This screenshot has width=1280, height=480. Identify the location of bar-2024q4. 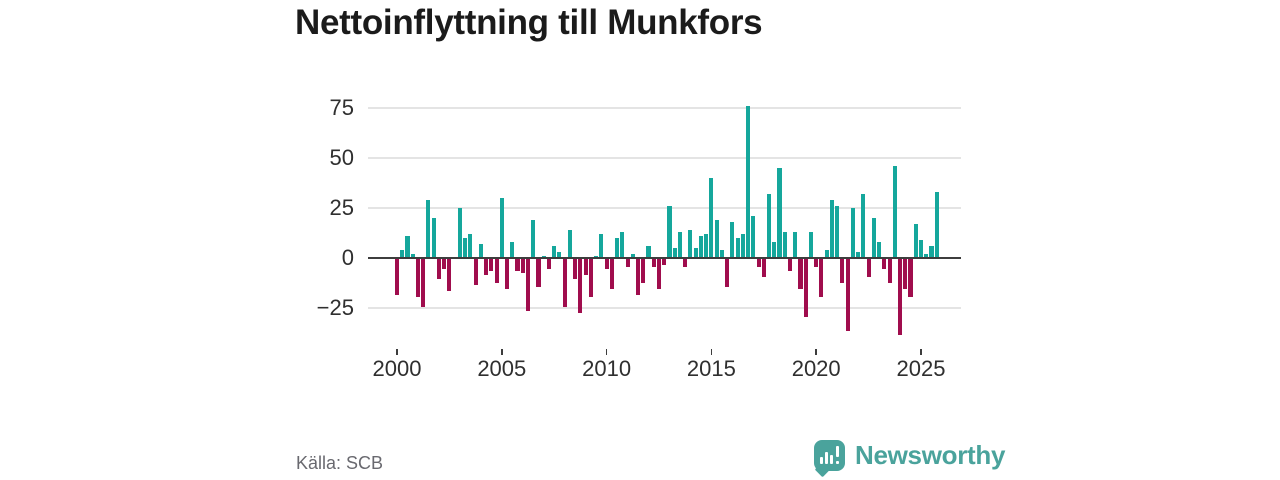
(915, 241).